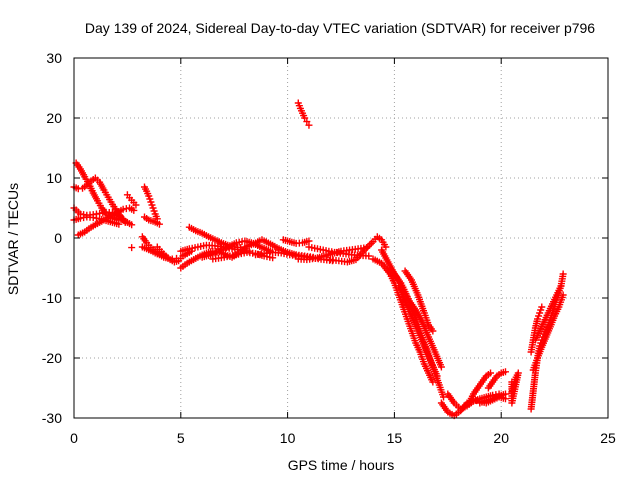 The image size is (640, 480). Describe the element at coordinates (515, 388) in the screenshot. I see `series-trough-iso` at that location.